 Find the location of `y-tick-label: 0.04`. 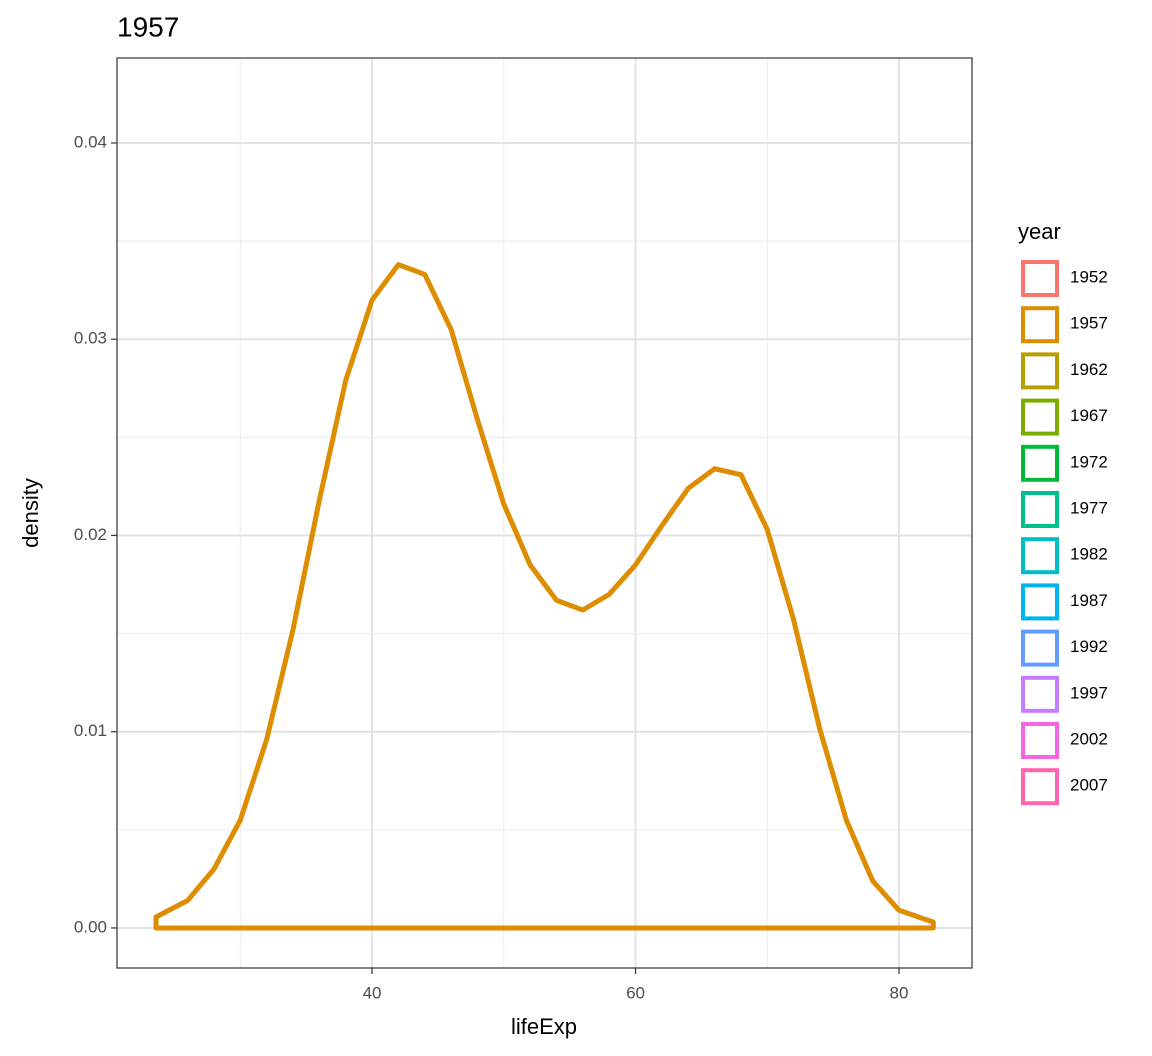

y-tick-label: 0.04 is located at coordinates (90, 141).